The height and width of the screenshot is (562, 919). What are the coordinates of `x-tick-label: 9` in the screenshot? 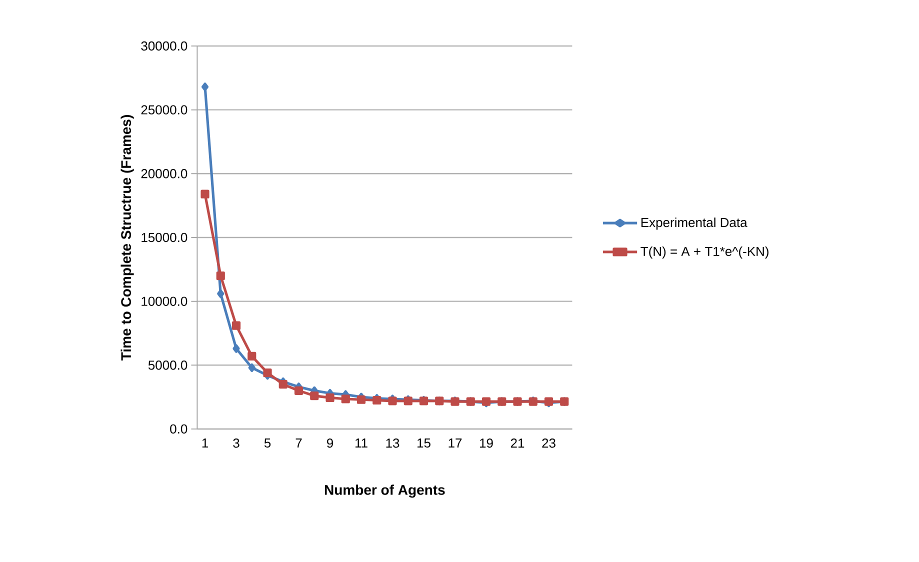 It's located at (330, 443).